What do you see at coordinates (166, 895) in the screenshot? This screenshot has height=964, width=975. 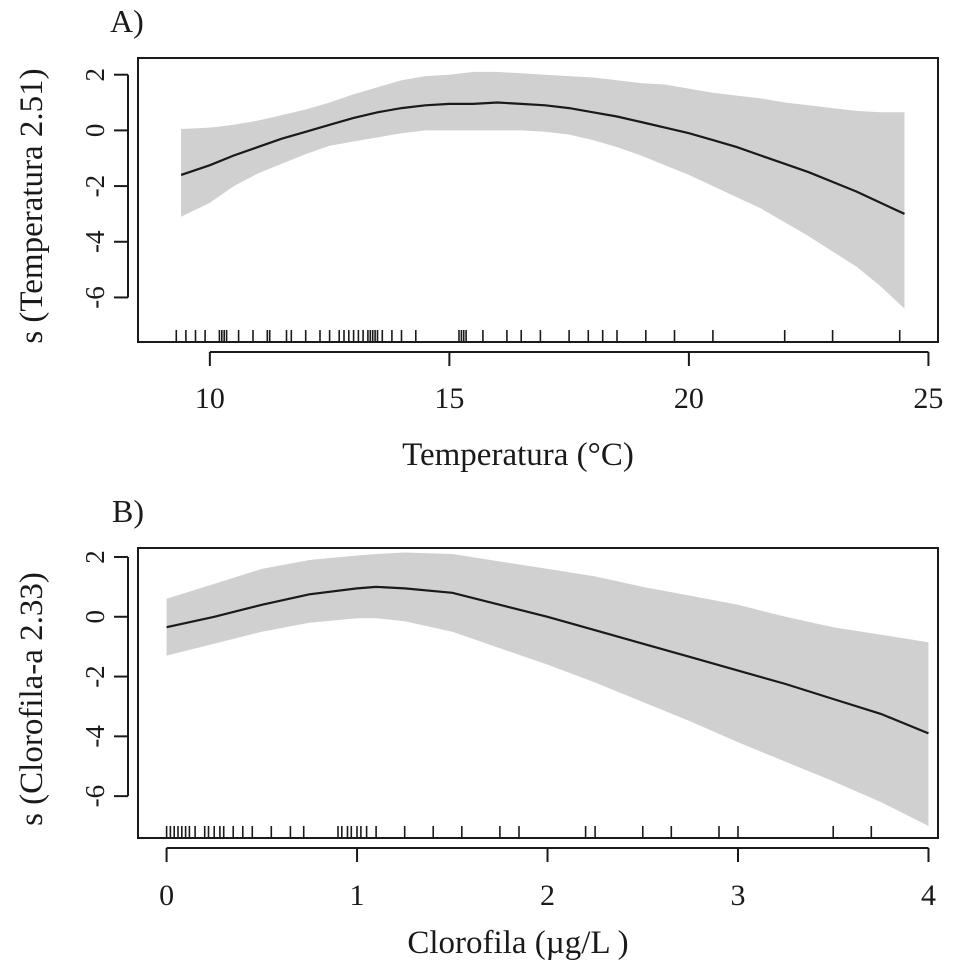 I see `x-tick-label: 0` at bounding box center [166, 895].